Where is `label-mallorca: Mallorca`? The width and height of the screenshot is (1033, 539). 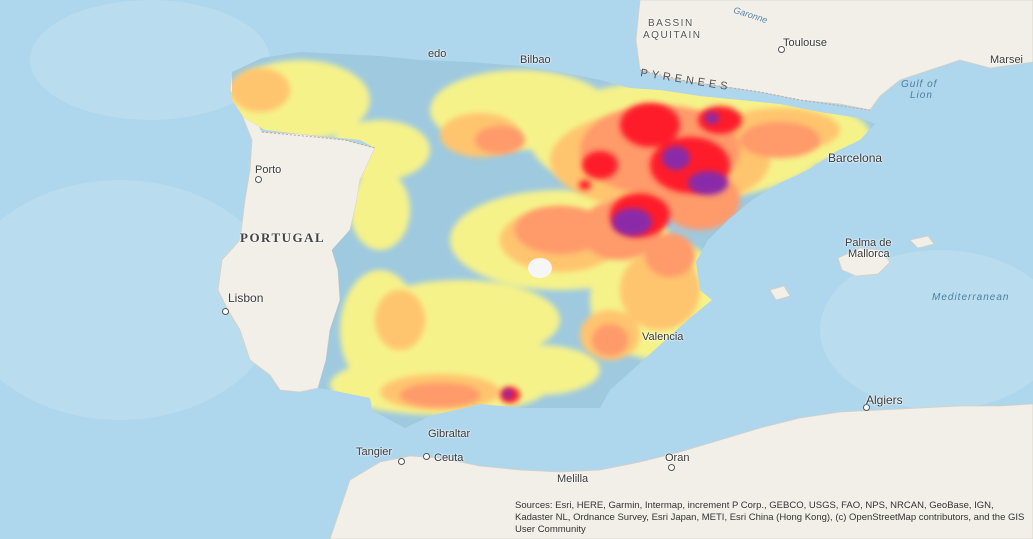 label-mallorca: Mallorca is located at coordinates (869, 254).